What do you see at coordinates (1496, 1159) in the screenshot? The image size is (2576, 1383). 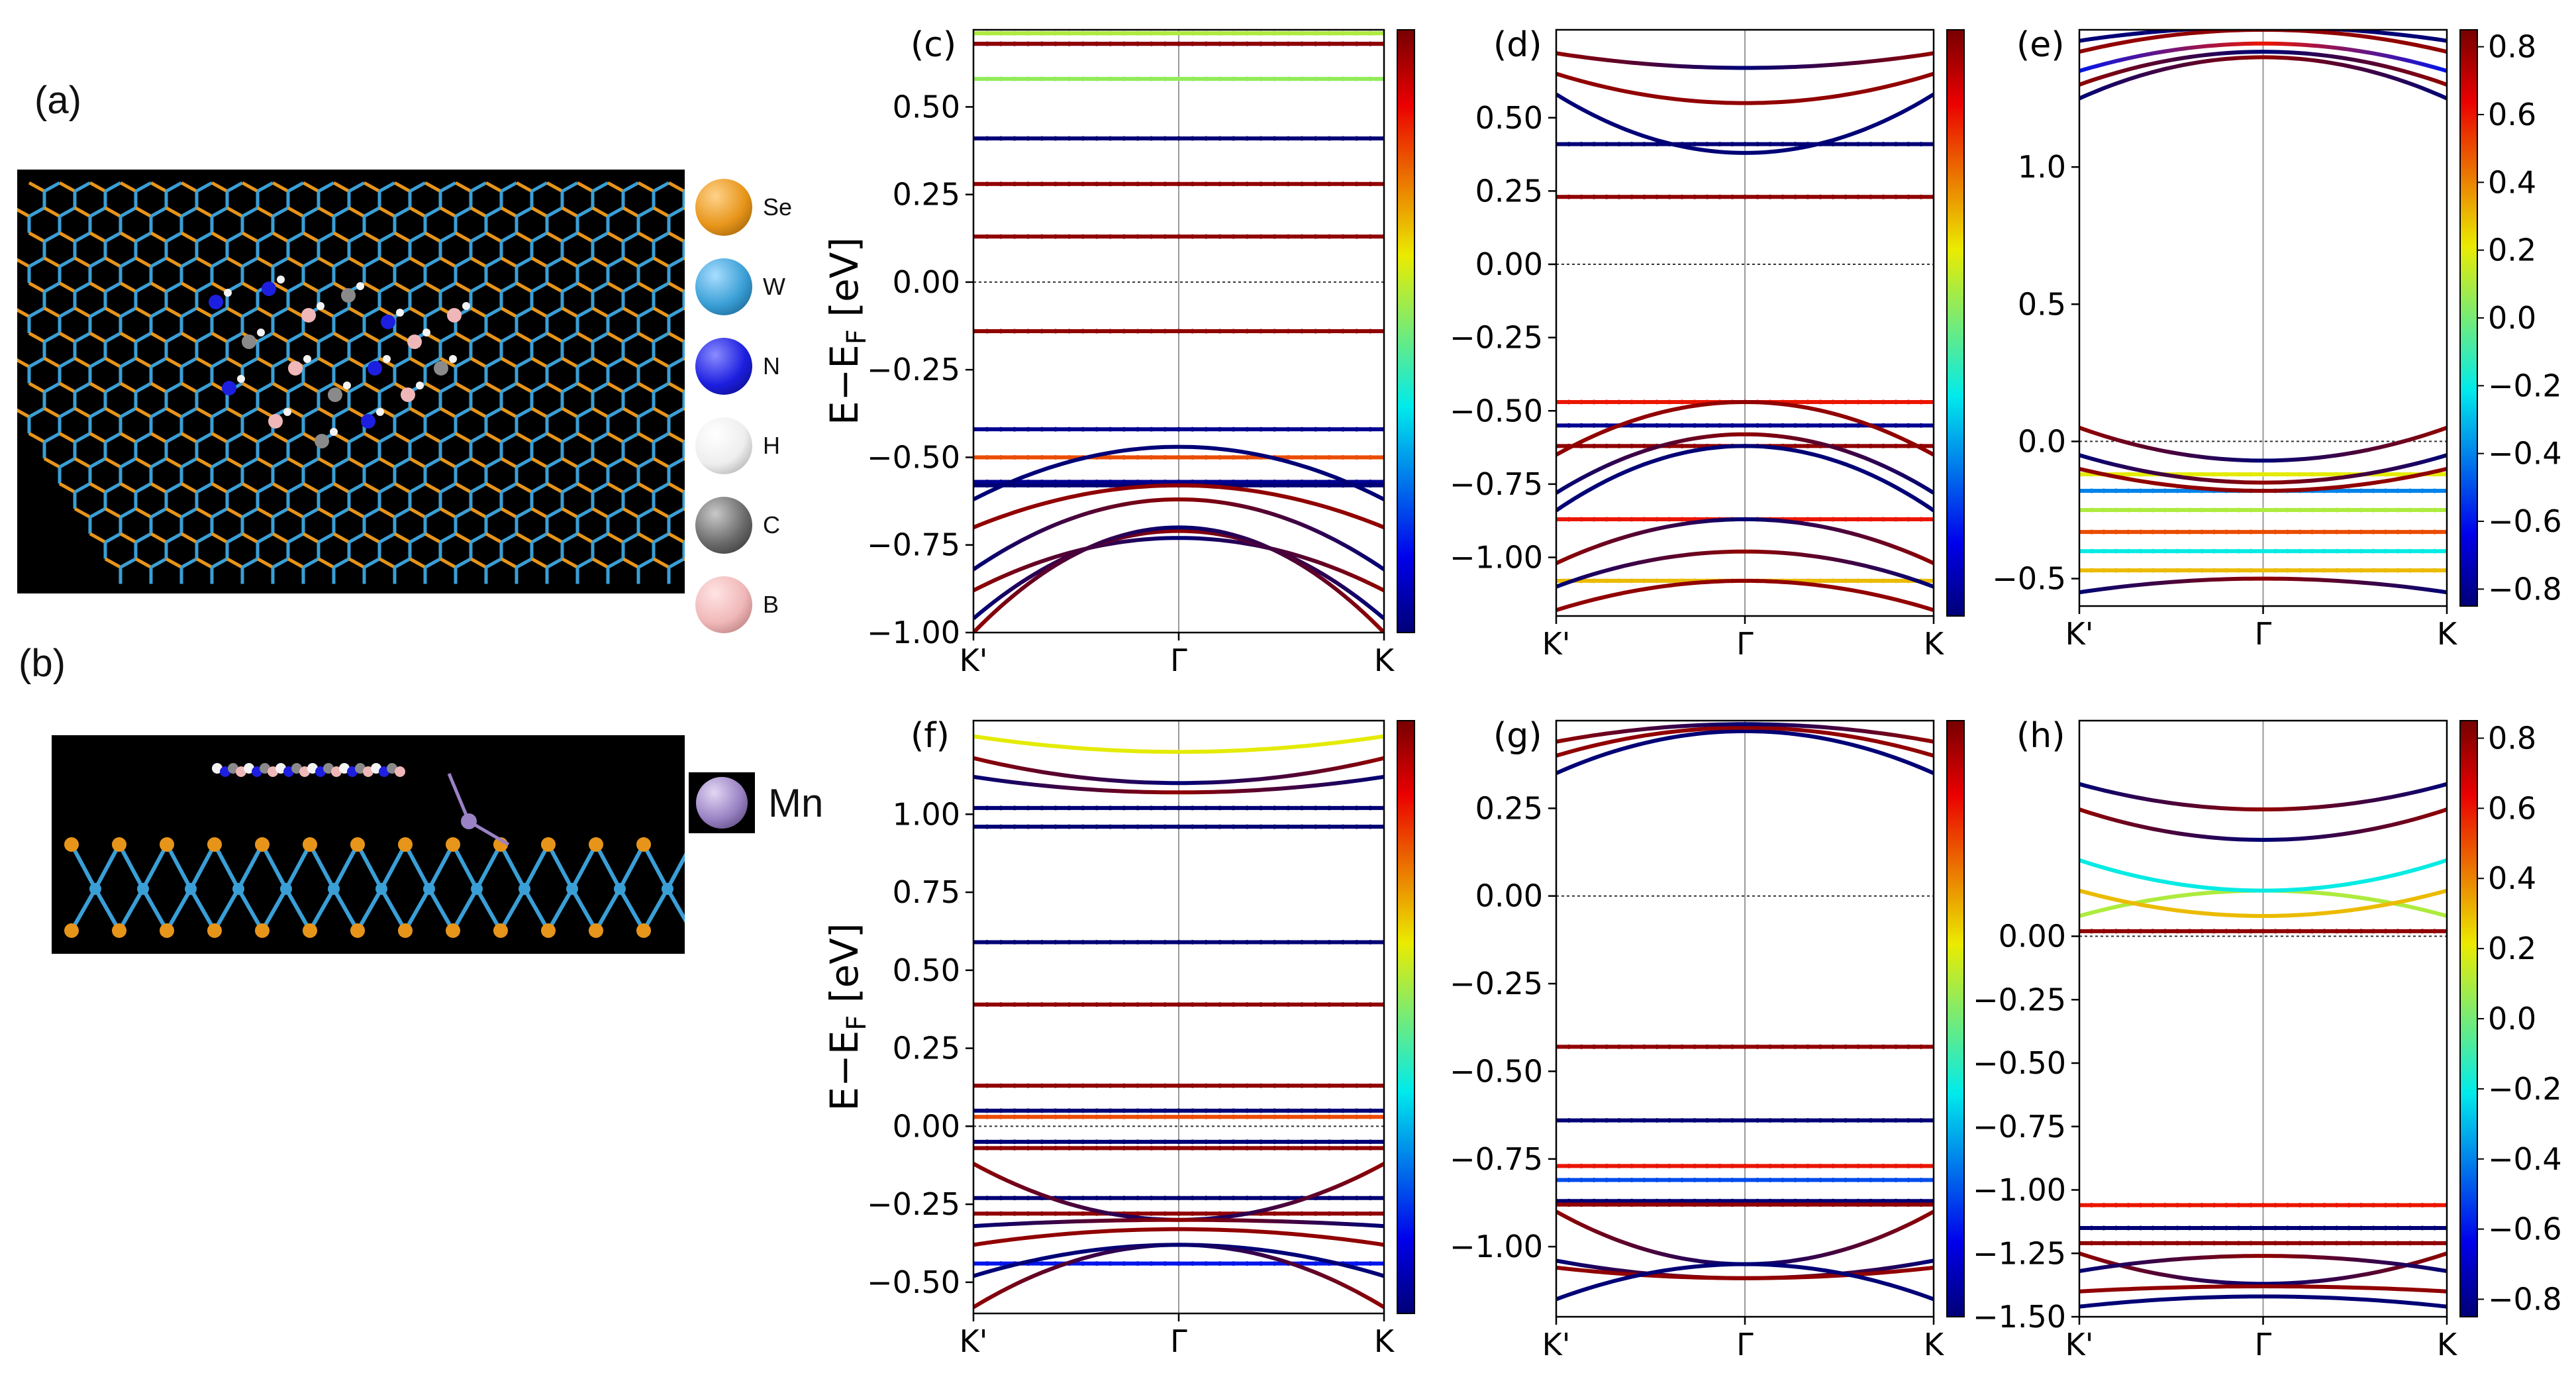 I see `y-tick-label: −0.75` at bounding box center [1496, 1159].